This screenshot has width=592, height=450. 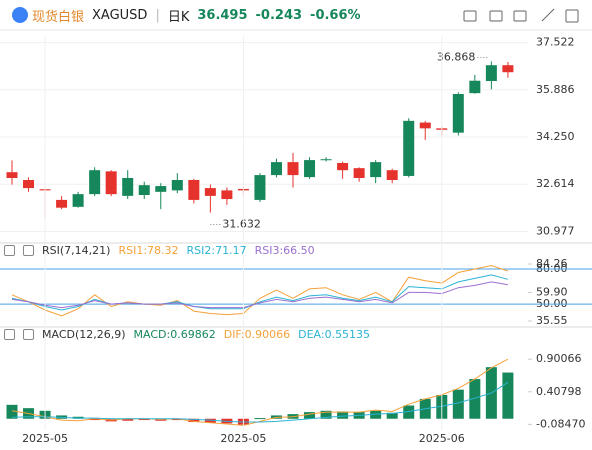 What do you see at coordinates (120, 15) in the screenshot?
I see `symbol: XAGUSD` at bounding box center [120, 15].